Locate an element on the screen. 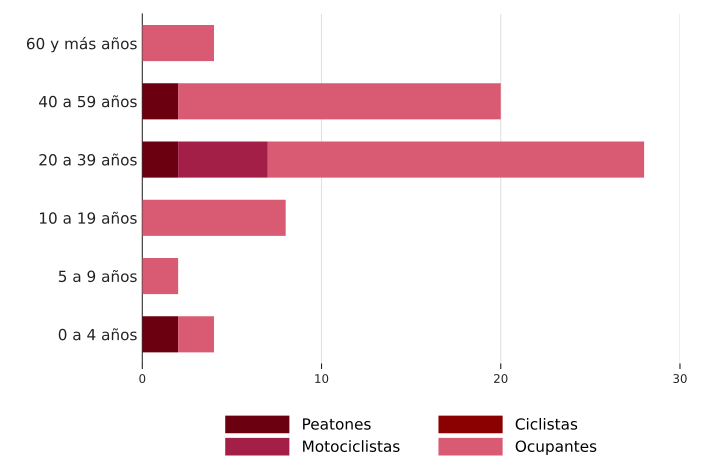 This screenshot has height=463, width=701. y-tick-label: 40 a 59 años is located at coordinates (88, 101).